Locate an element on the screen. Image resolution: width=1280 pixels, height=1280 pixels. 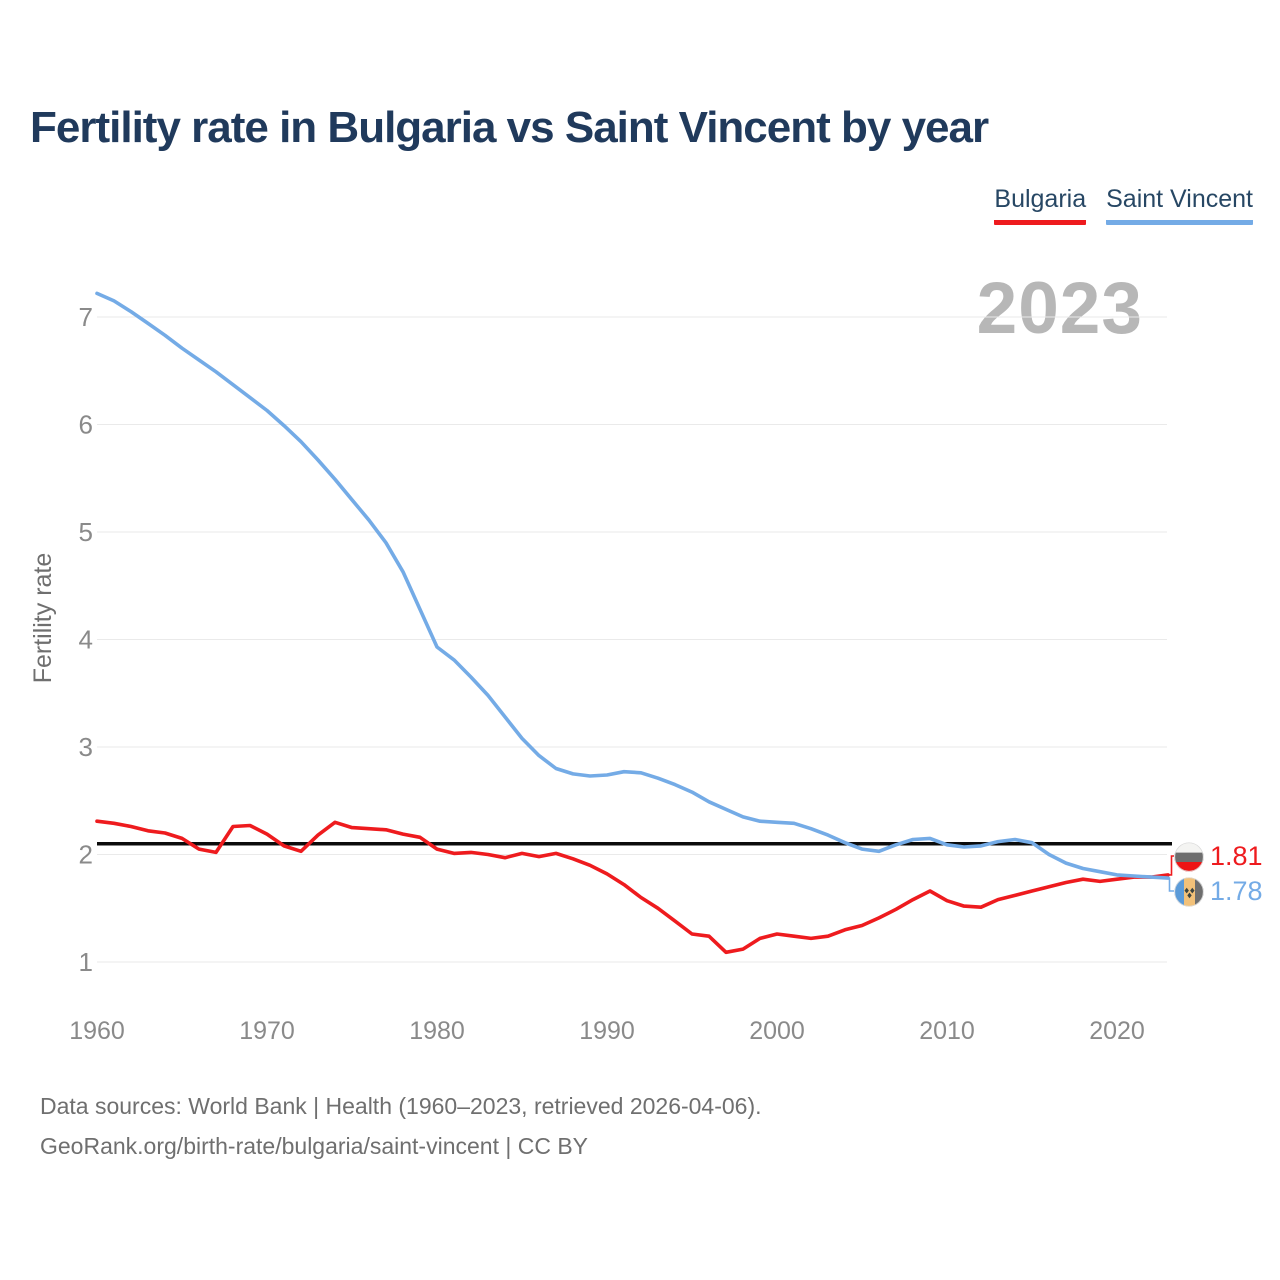
end-label-bulgaria: 1.81 is located at coordinates (1218, 856).